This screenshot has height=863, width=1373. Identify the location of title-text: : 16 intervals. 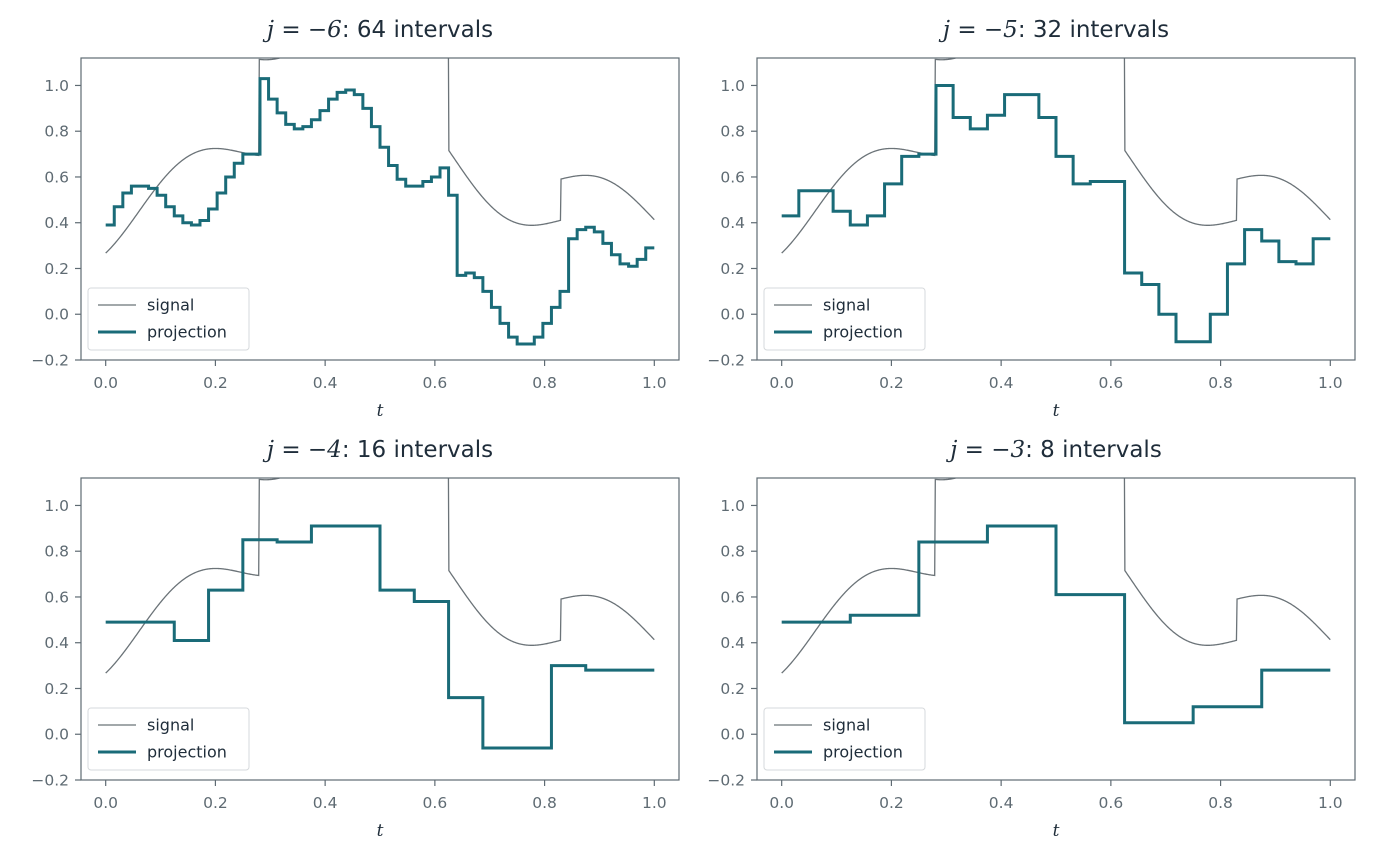
(417, 450).